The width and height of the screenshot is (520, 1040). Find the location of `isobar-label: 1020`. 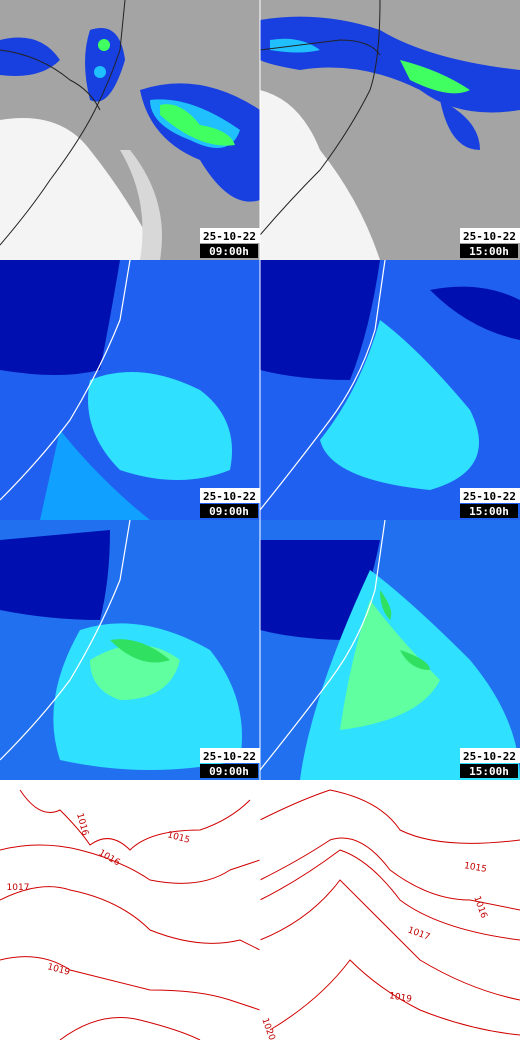

isobar-label: 1020 is located at coordinates (267, 1028).